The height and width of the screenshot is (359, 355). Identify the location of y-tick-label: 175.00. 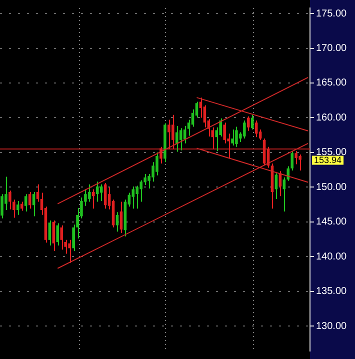
(332, 14).